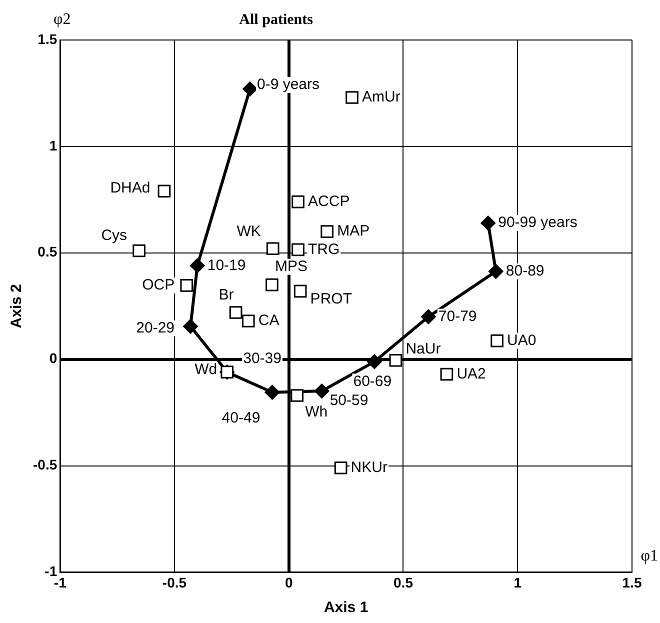  Describe the element at coordinates (316, 412) in the screenshot. I see `annotation: Wh` at that location.